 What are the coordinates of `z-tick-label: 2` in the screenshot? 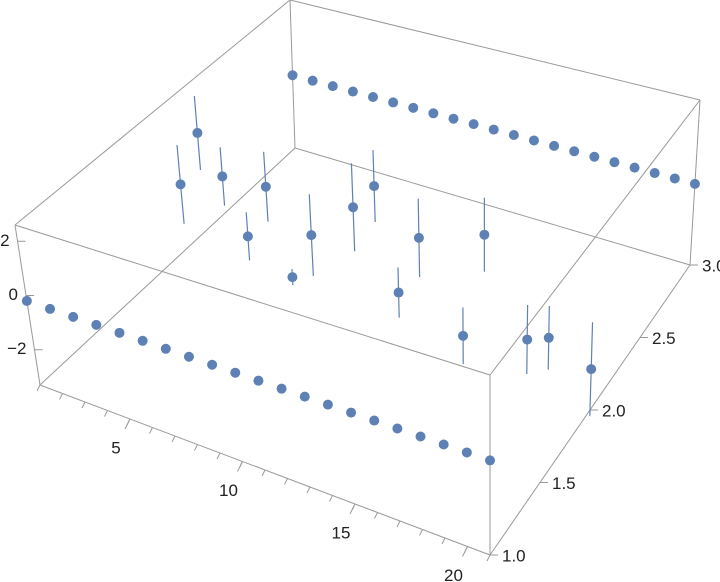 It's located at (4, 240).